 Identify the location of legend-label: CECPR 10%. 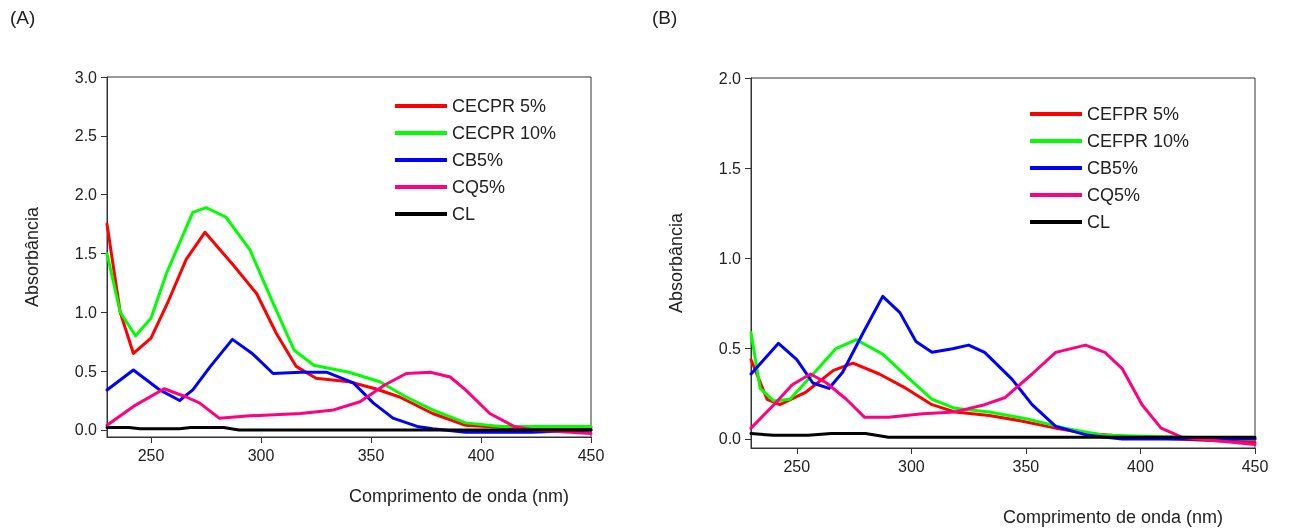
(504, 133).